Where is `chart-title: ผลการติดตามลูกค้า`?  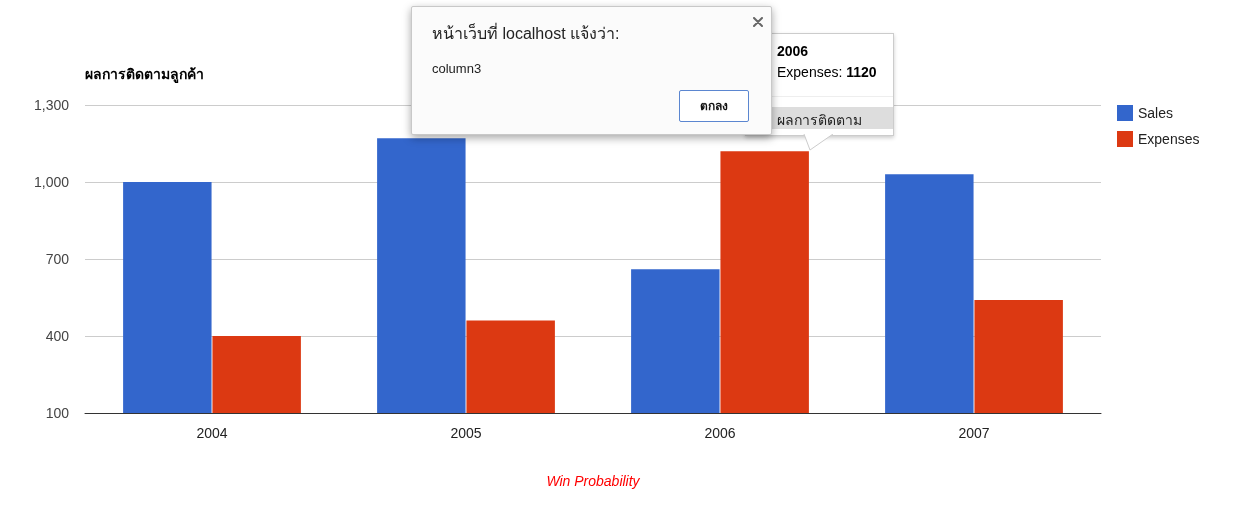
chart-title: ผลการติดตามลูกค้า is located at coordinates (144, 74).